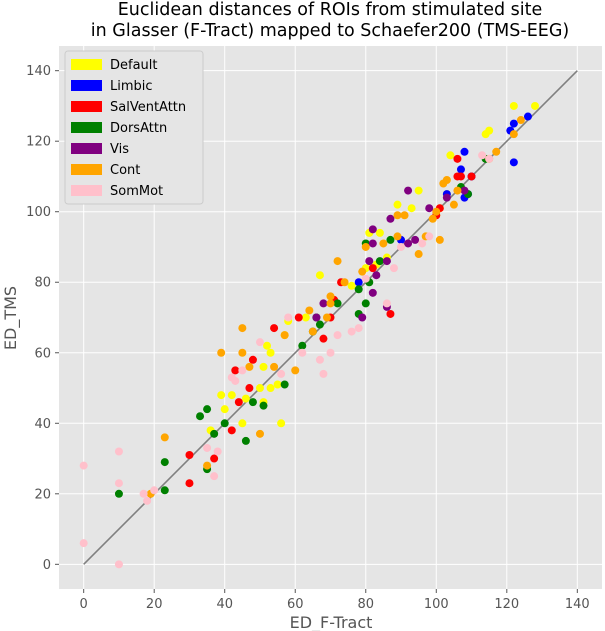 The width and height of the screenshot is (605, 631). I want to click on legend-swatch-limbic, so click(86, 85).